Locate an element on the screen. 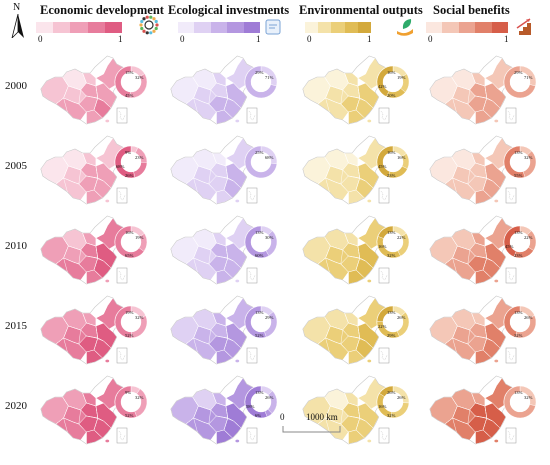 Image resolution: width=550 pixels, height=465 pixels. map-cell-soc-2020: 13% 32% is located at coordinates (481, 411).